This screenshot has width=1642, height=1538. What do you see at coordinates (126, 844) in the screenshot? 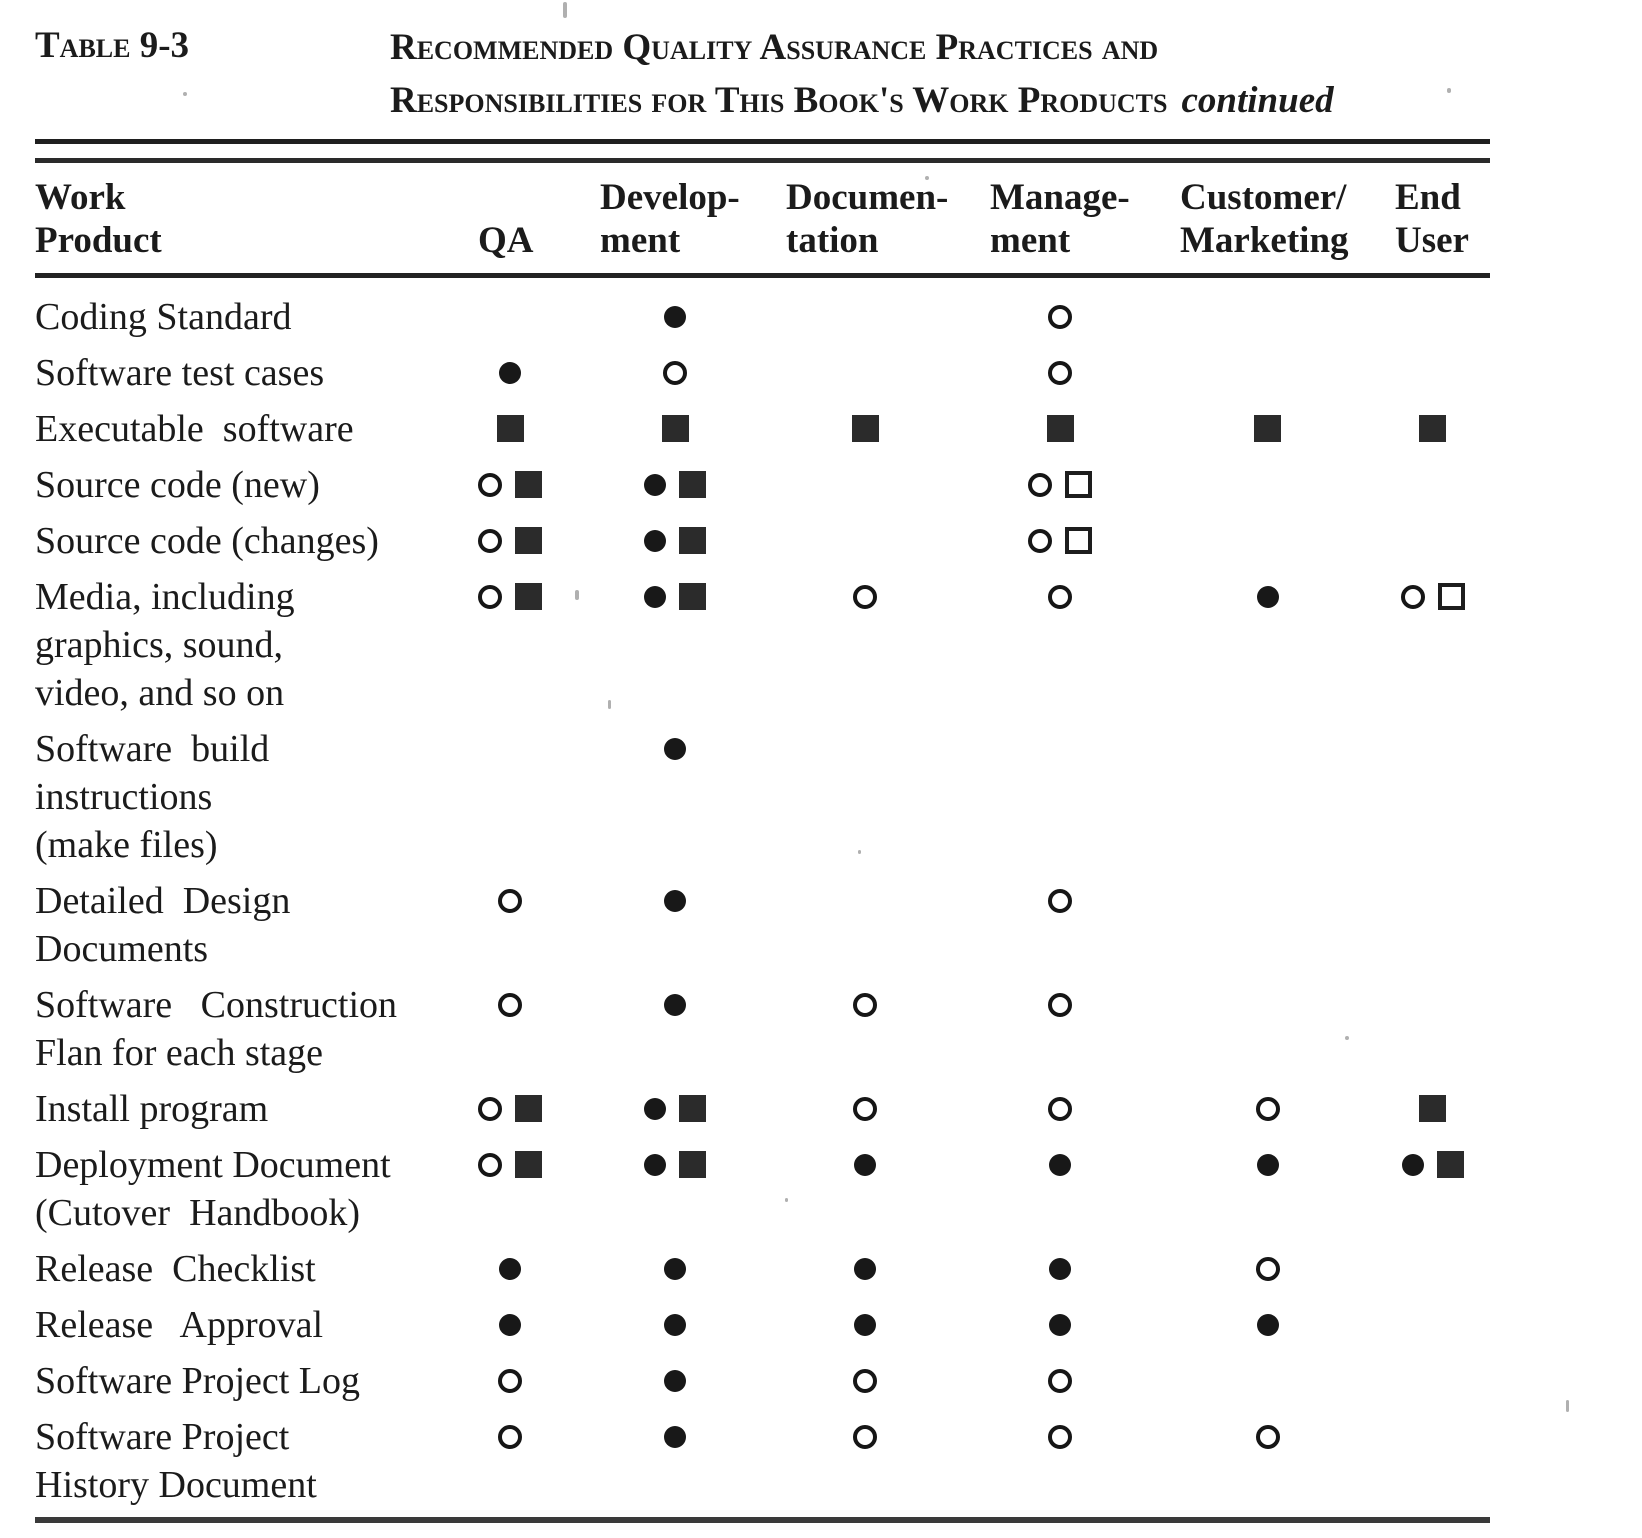
I see `work-product-name-line: (make files)` at bounding box center [126, 844].